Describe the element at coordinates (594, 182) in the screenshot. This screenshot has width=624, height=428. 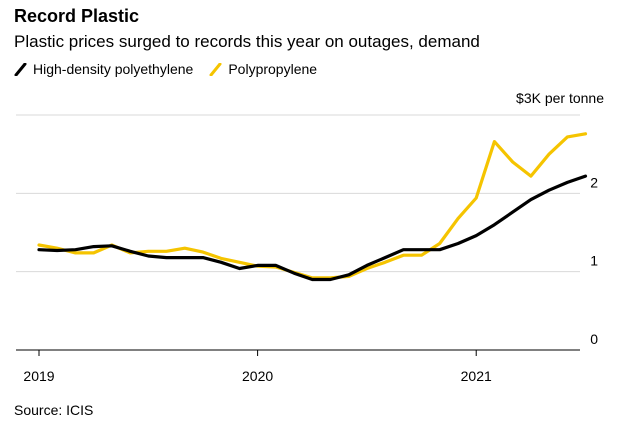
I see `y-tick-label: 2` at that location.